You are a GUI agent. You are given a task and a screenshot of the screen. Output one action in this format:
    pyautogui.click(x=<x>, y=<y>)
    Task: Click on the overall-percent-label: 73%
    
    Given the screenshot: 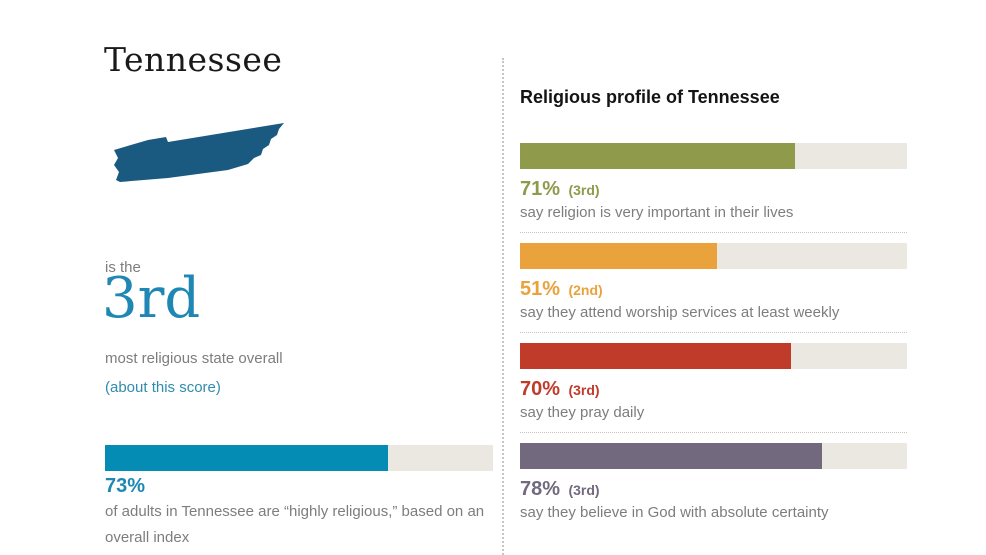 What is the action you would take?
    pyautogui.click(x=125, y=486)
    